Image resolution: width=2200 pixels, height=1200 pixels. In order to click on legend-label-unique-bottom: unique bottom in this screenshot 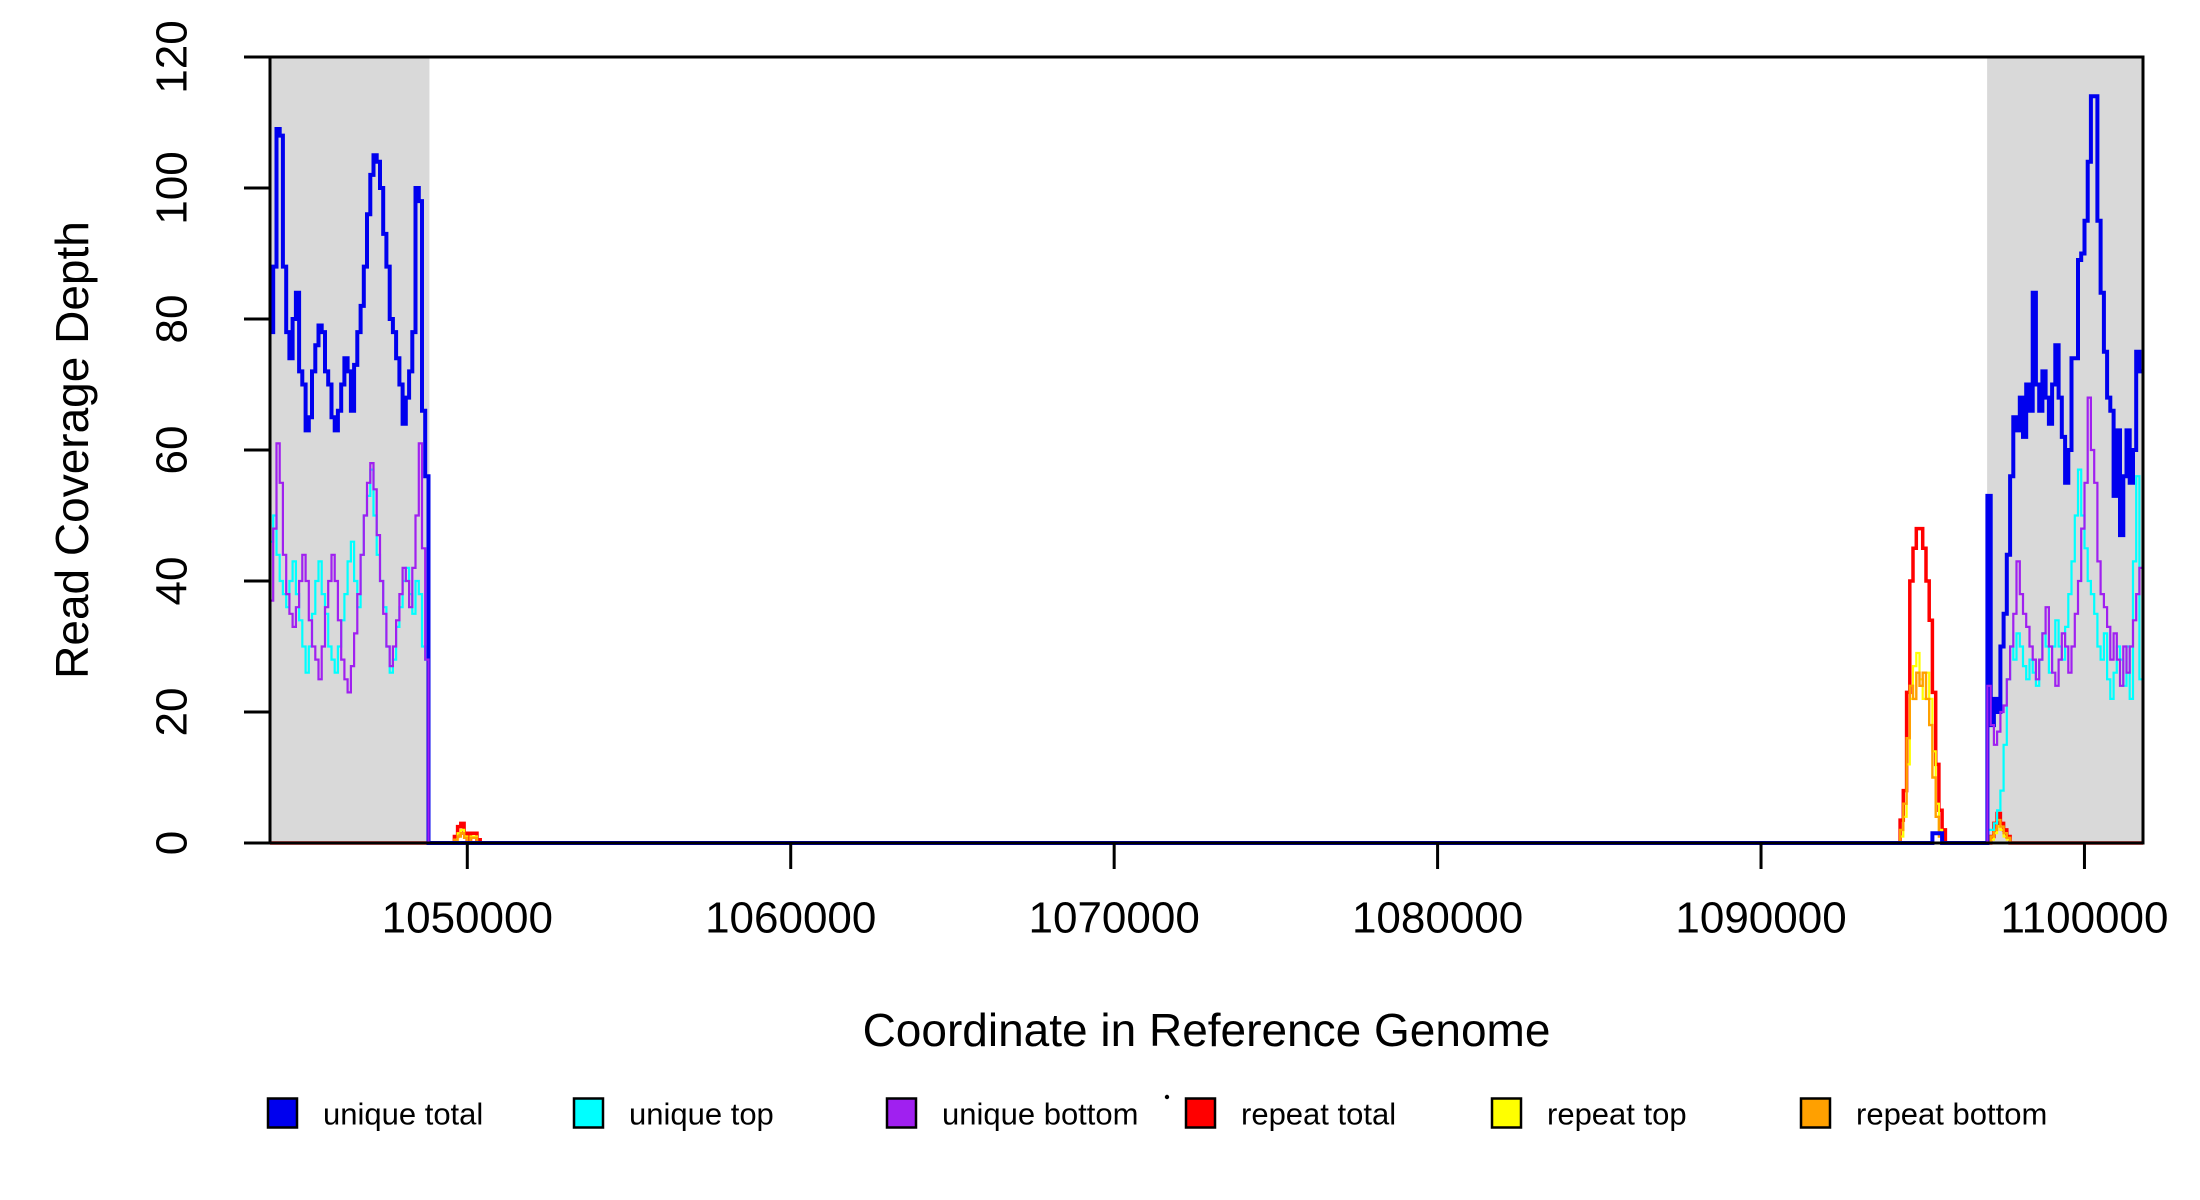, I will do `click(1040, 1114)`.